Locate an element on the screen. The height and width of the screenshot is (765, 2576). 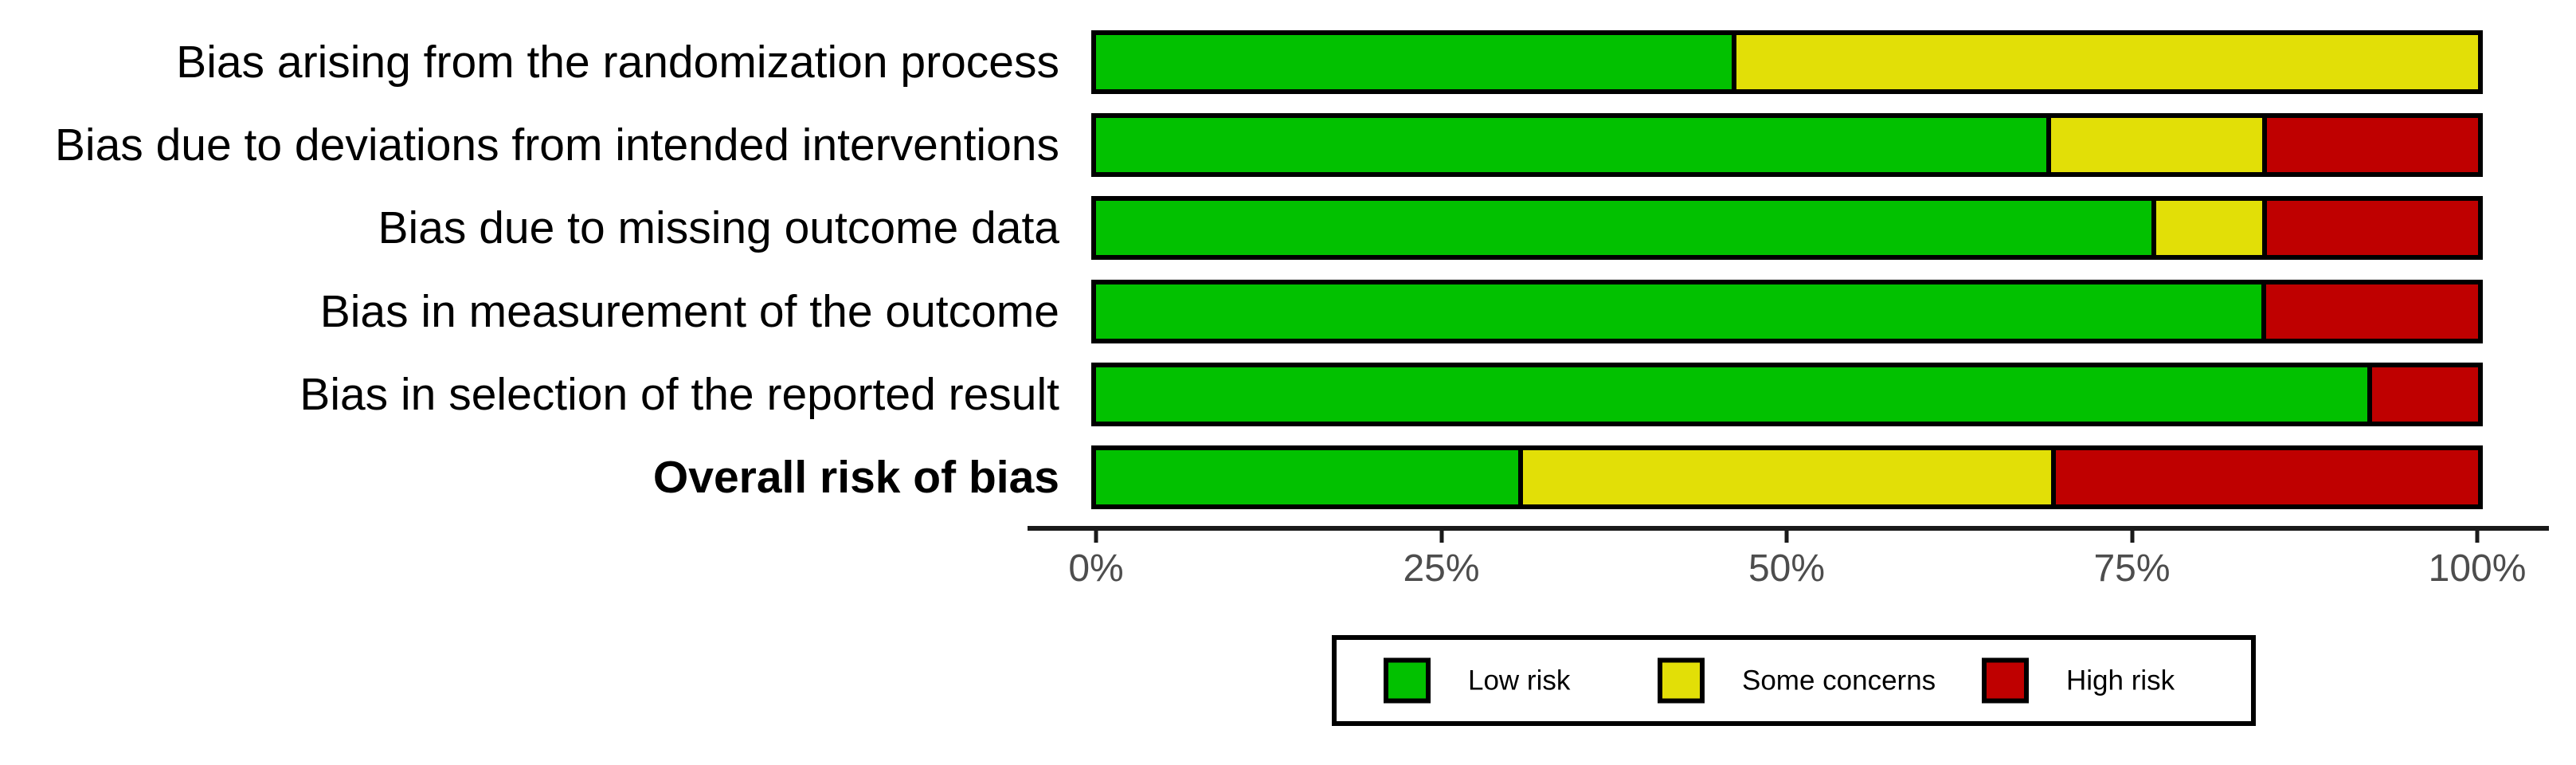
category-label: Overall risk of bias is located at coordinates (855, 477).